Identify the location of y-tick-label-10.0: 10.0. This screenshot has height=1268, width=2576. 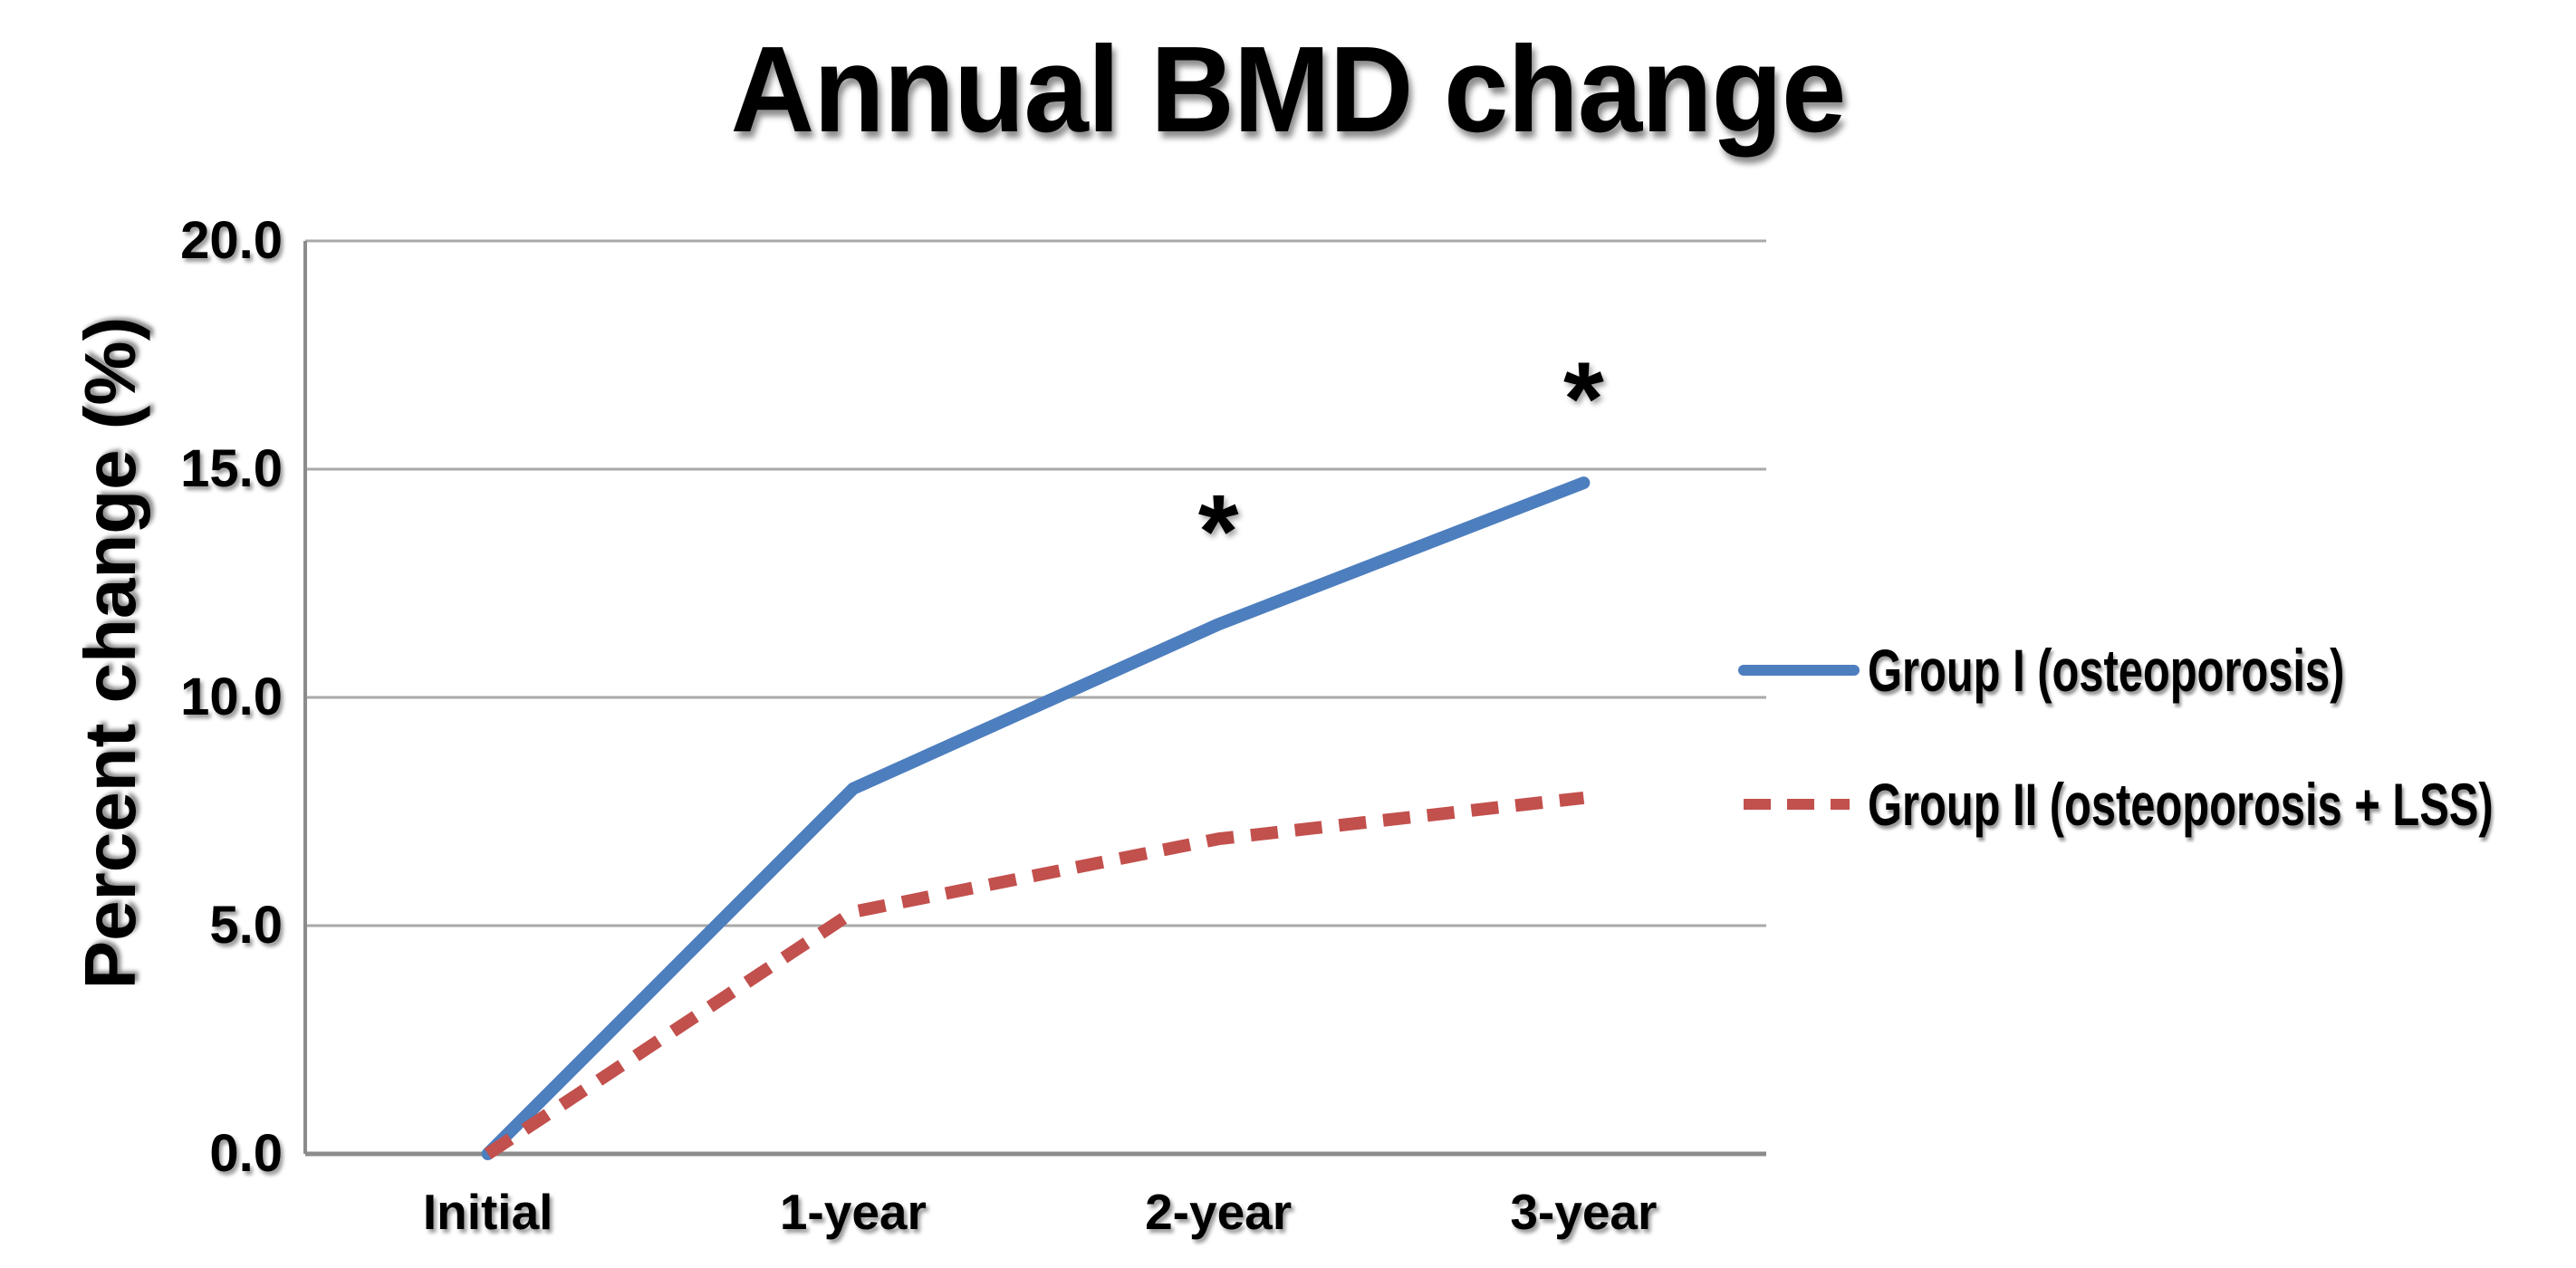
(231, 697).